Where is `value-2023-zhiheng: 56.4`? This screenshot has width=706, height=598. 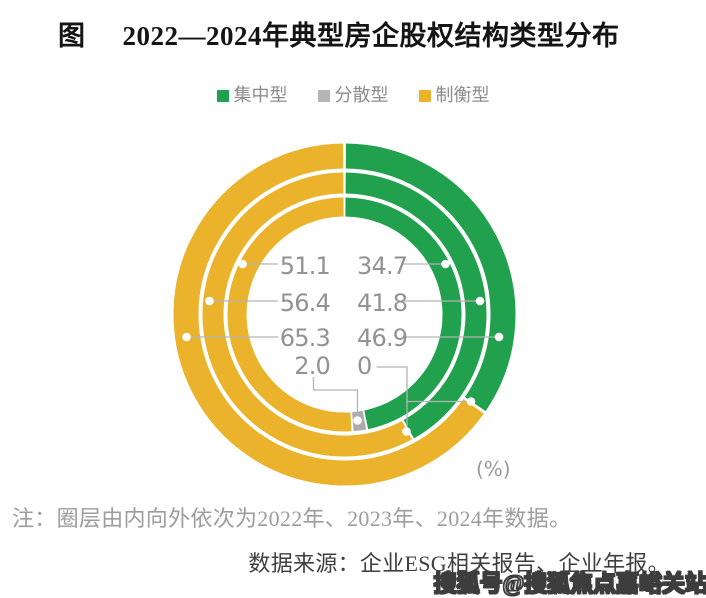
value-2023-zhiheng: 56.4 is located at coordinates (305, 303).